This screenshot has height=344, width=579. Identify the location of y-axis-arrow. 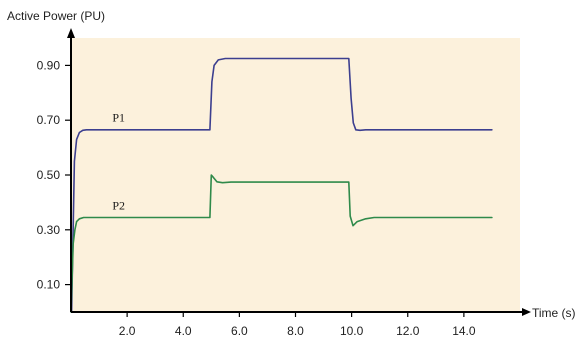
(71, 33).